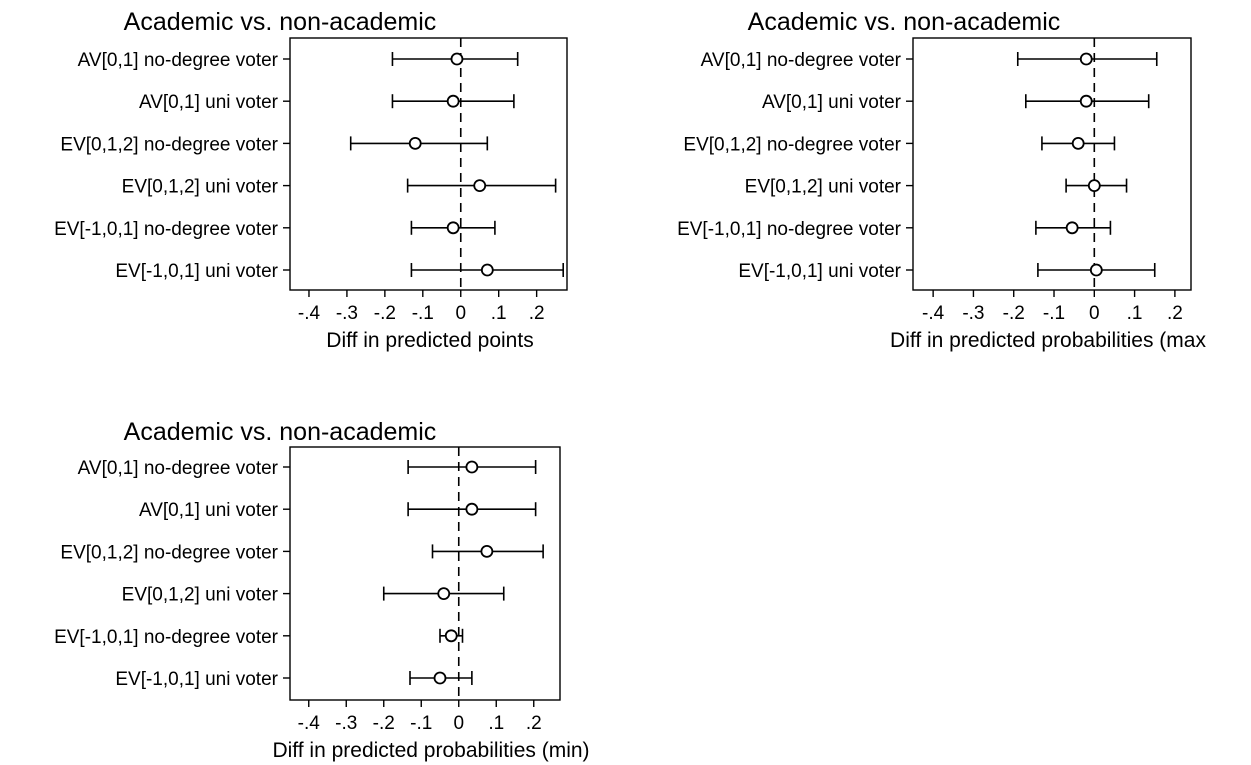  What do you see at coordinates (430, 750) in the screenshot?
I see `x-axis-label: Diff in predicted probabilities (min)` at bounding box center [430, 750].